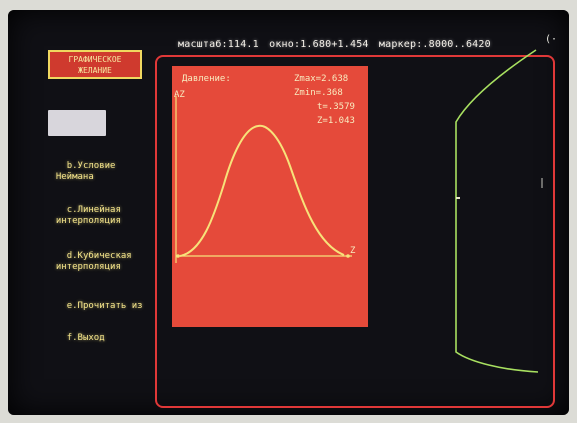 Image resolution: width=577 pixels, height=423 pixels. What do you see at coordinates (72, 166) in the screenshot?
I see `menu-item-letter: b.` at bounding box center [72, 166].